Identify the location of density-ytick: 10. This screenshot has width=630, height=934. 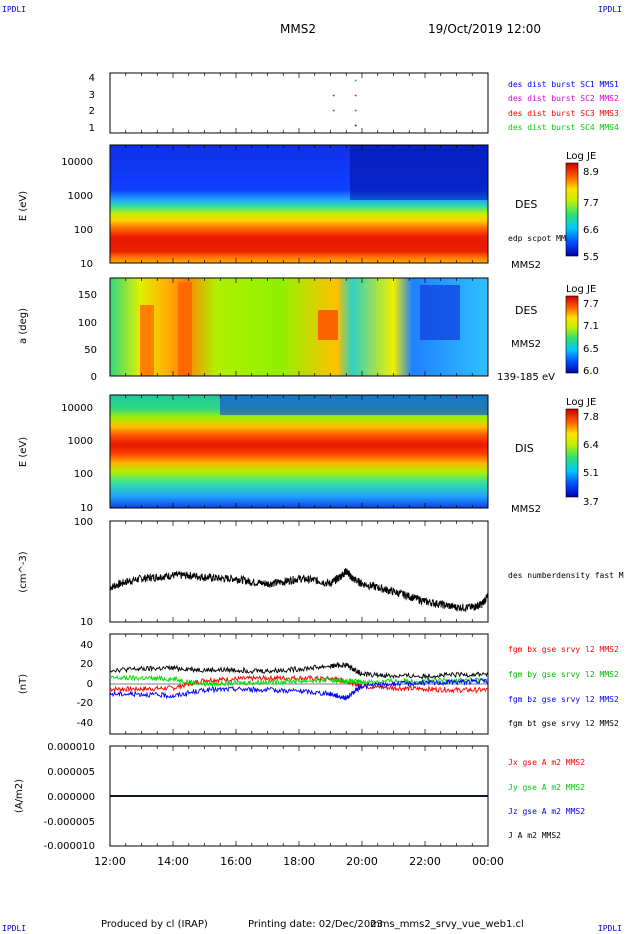
(86, 622).